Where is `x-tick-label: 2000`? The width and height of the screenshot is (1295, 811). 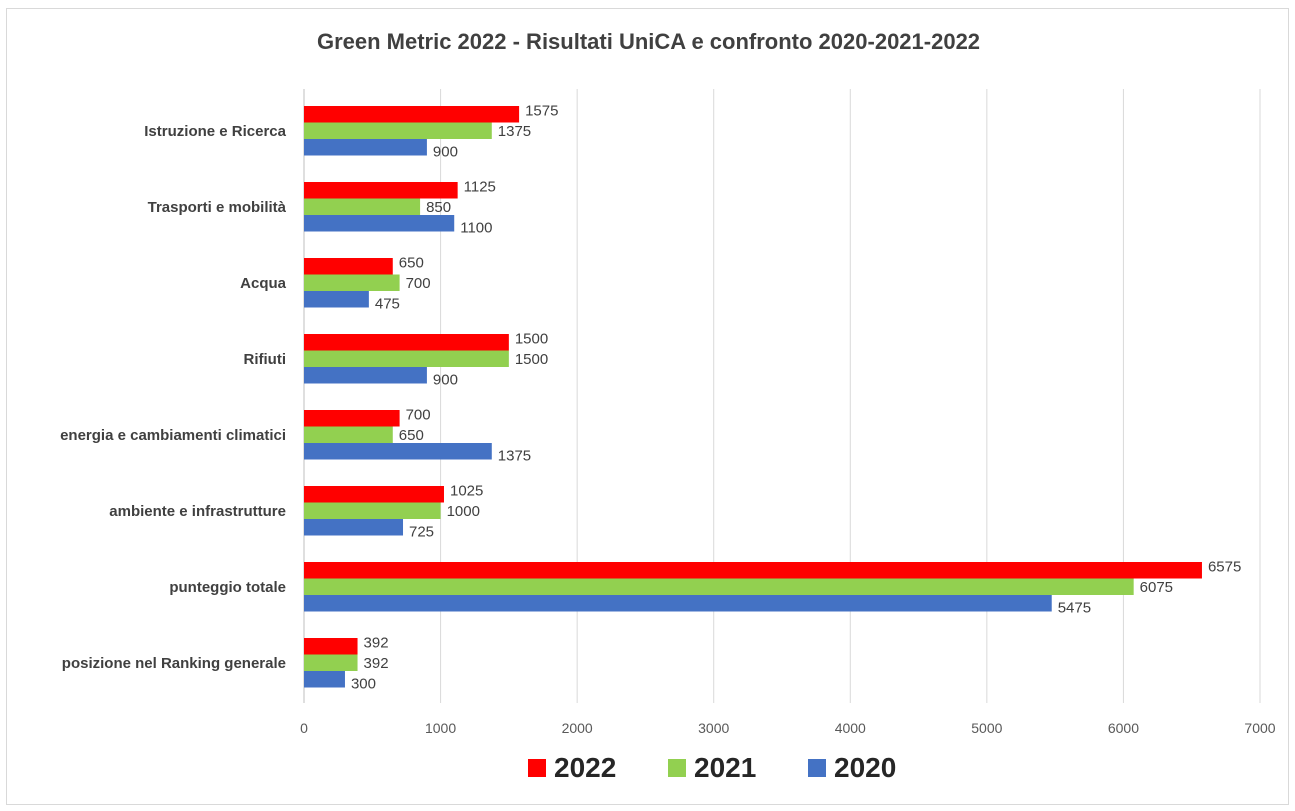 x-tick-label: 2000 is located at coordinates (577, 728).